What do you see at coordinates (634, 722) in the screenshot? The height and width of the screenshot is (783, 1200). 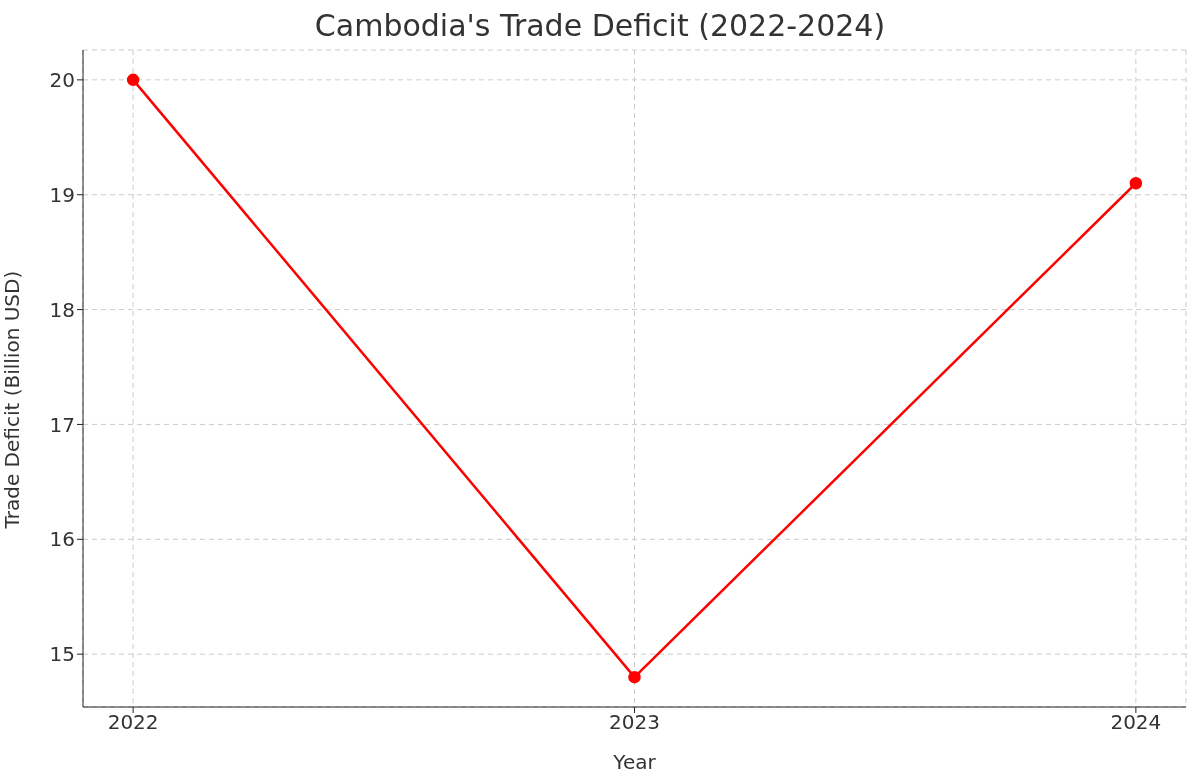 I see `x-tick-label: 2023` at bounding box center [634, 722].